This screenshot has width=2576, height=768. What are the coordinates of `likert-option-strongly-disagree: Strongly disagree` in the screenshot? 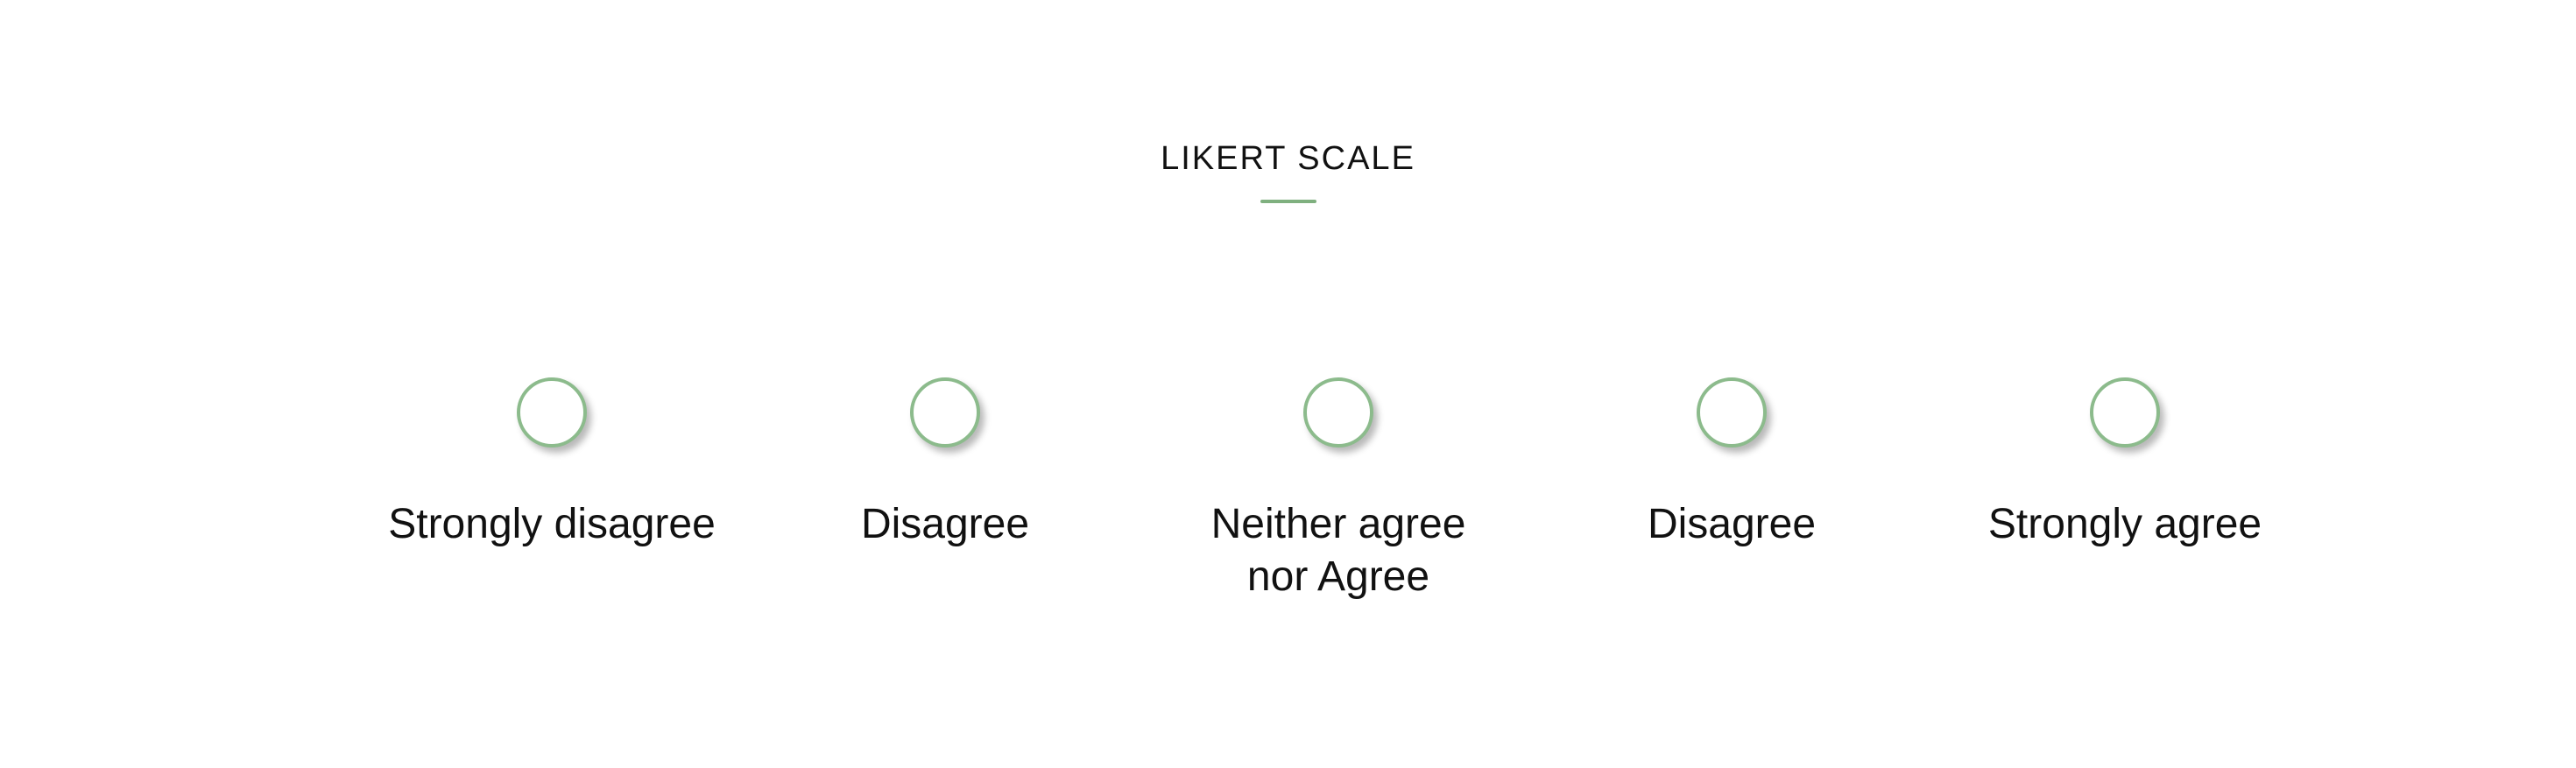 It's located at (552, 464).